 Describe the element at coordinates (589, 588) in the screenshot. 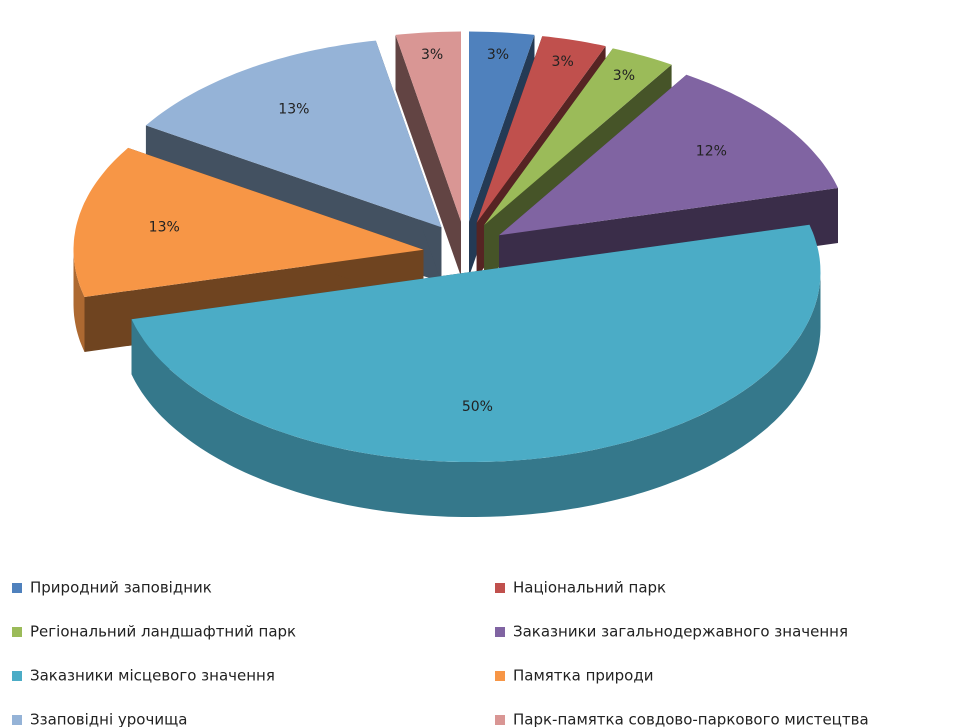

I see `legend-label: Національний парк` at that location.